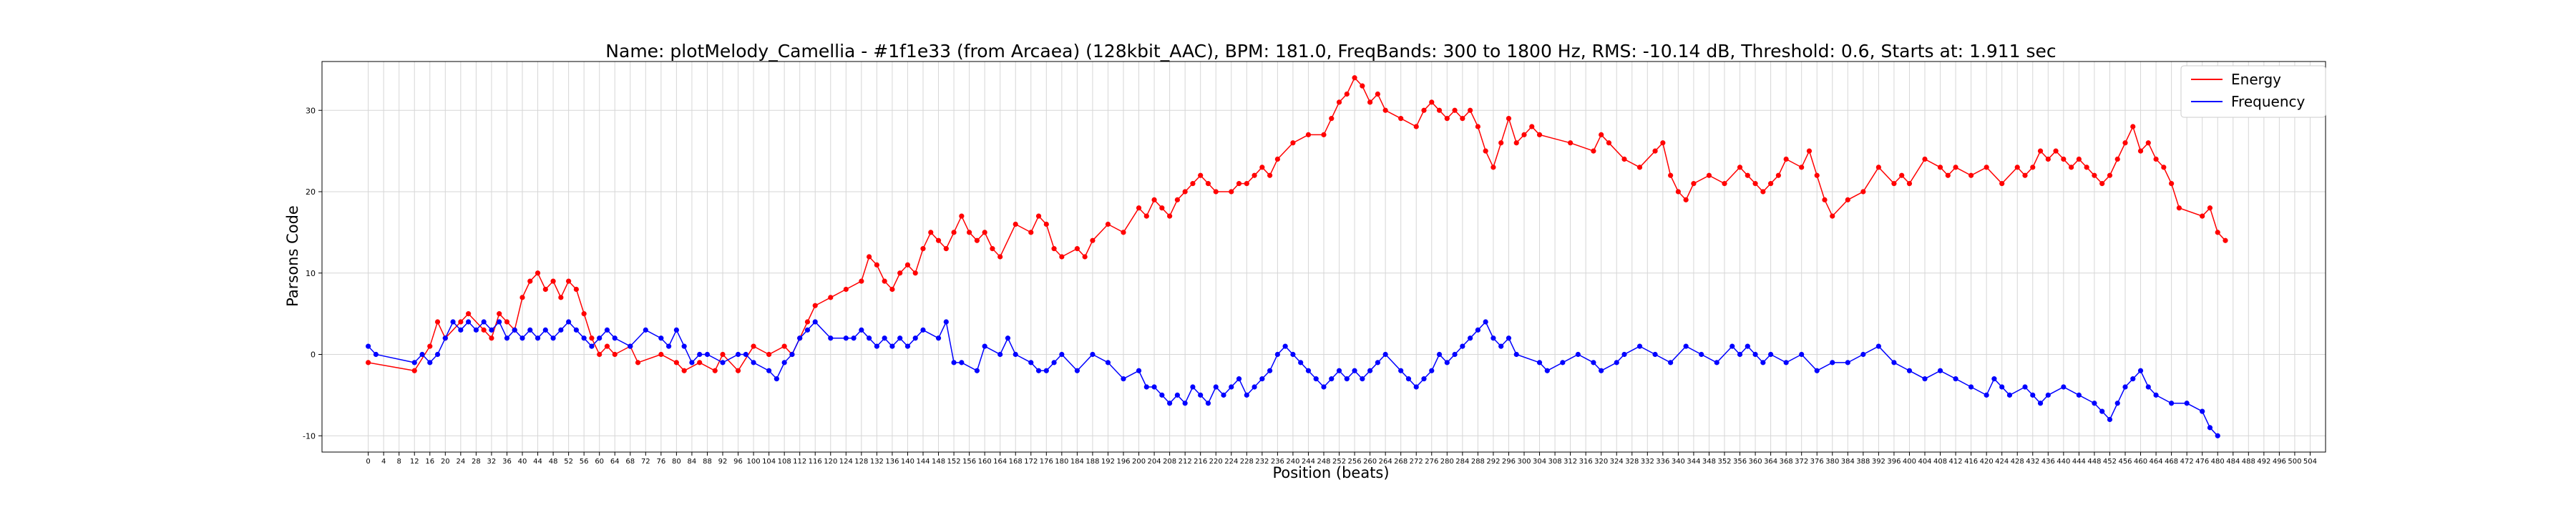 The image size is (2576, 515). What do you see at coordinates (312, 273) in the screenshot?
I see `y-axis-ticks: -10 0 10 20 30` at bounding box center [312, 273].